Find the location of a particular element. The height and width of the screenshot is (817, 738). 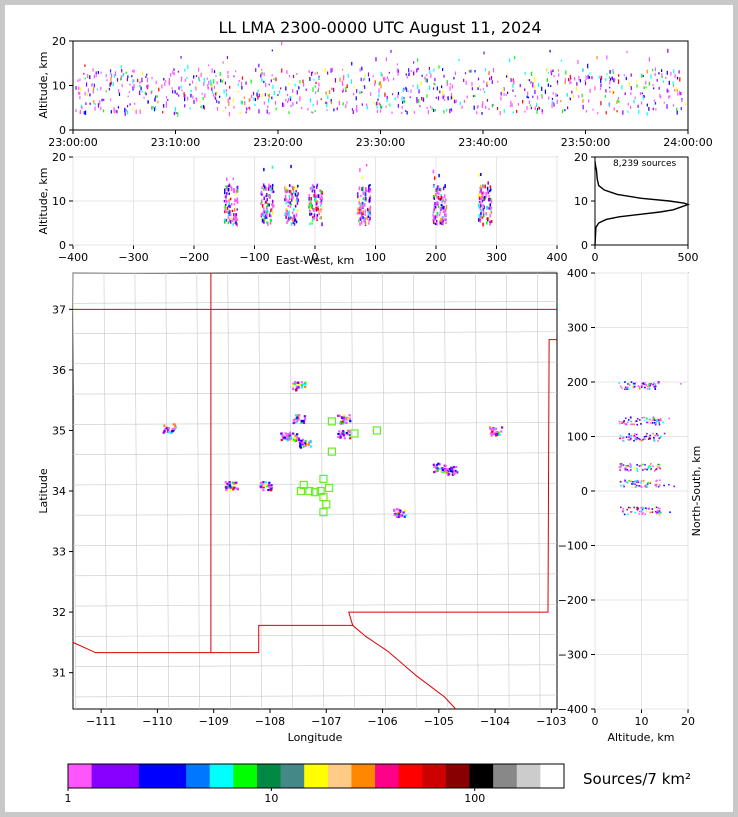

county-boundary is located at coordinates (415, 491).